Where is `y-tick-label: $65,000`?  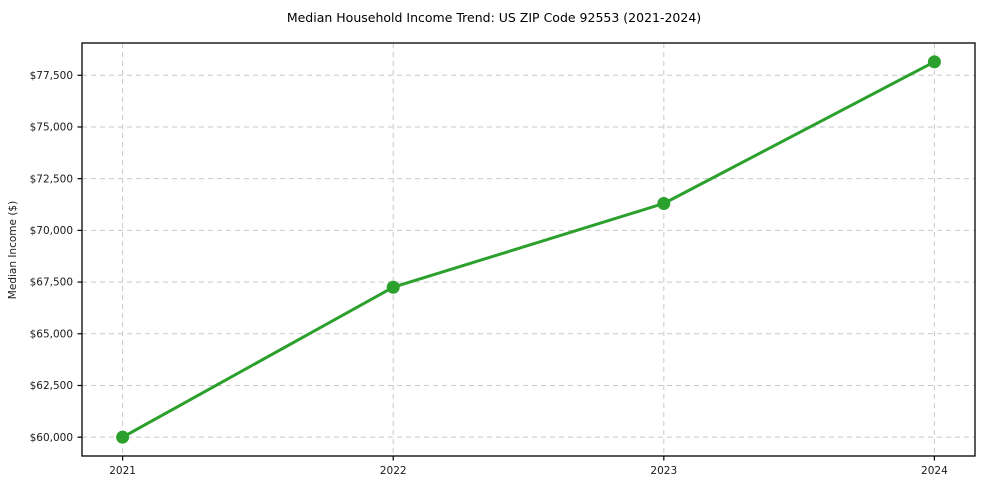
y-tick-label: $65,000 is located at coordinates (51, 334).